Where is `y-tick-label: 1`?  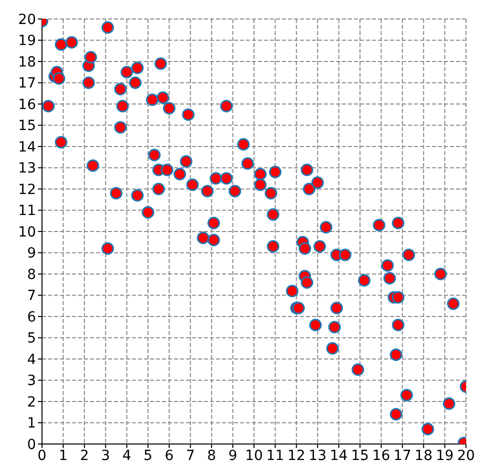
y-tick-label: 1 is located at coordinates (31, 424).